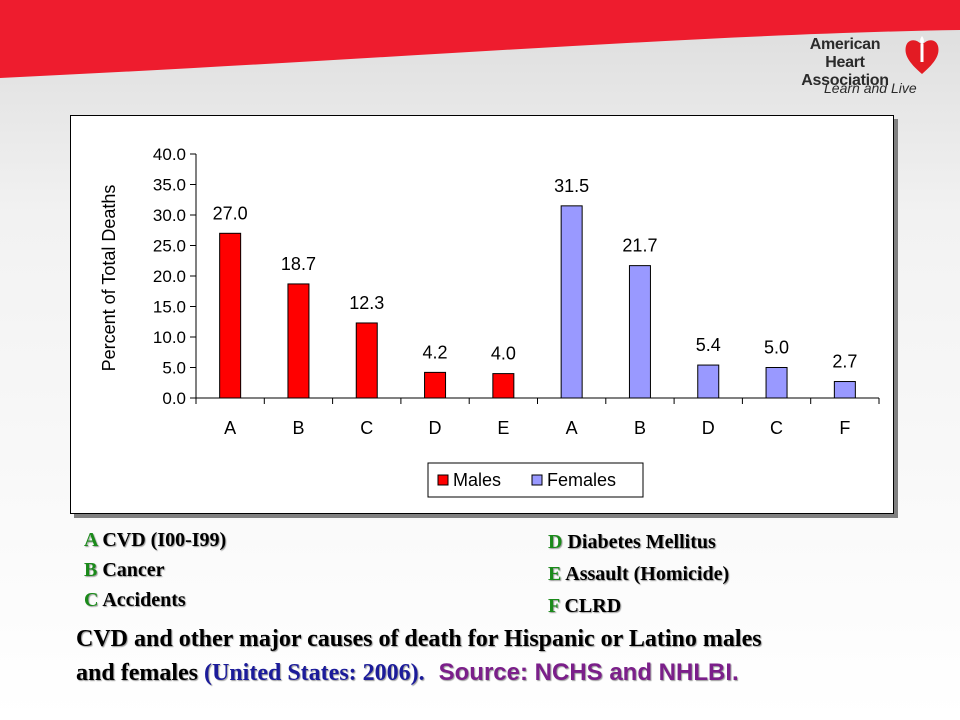 The width and height of the screenshot is (960, 720). I want to click on chart-legend: Males Females, so click(535, 480).